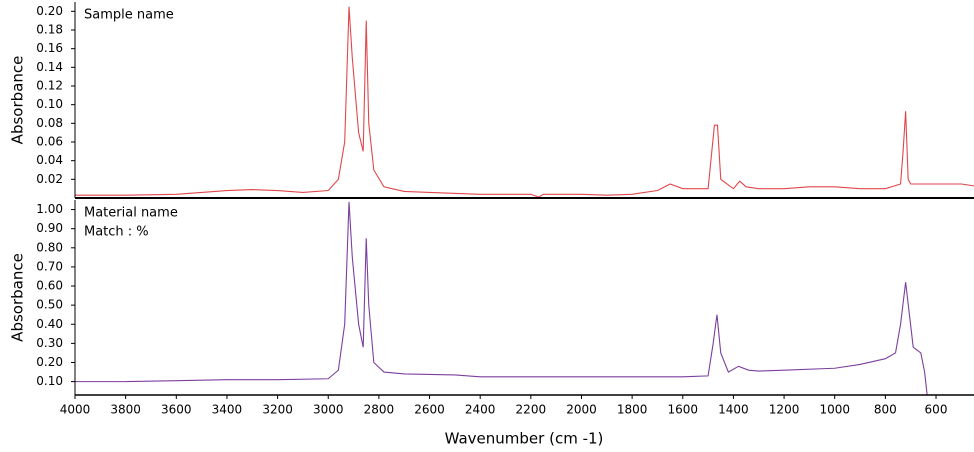  What do you see at coordinates (429, 410) in the screenshot?
I see `x-tick-label: 2600` at bounding box center [429, 410].